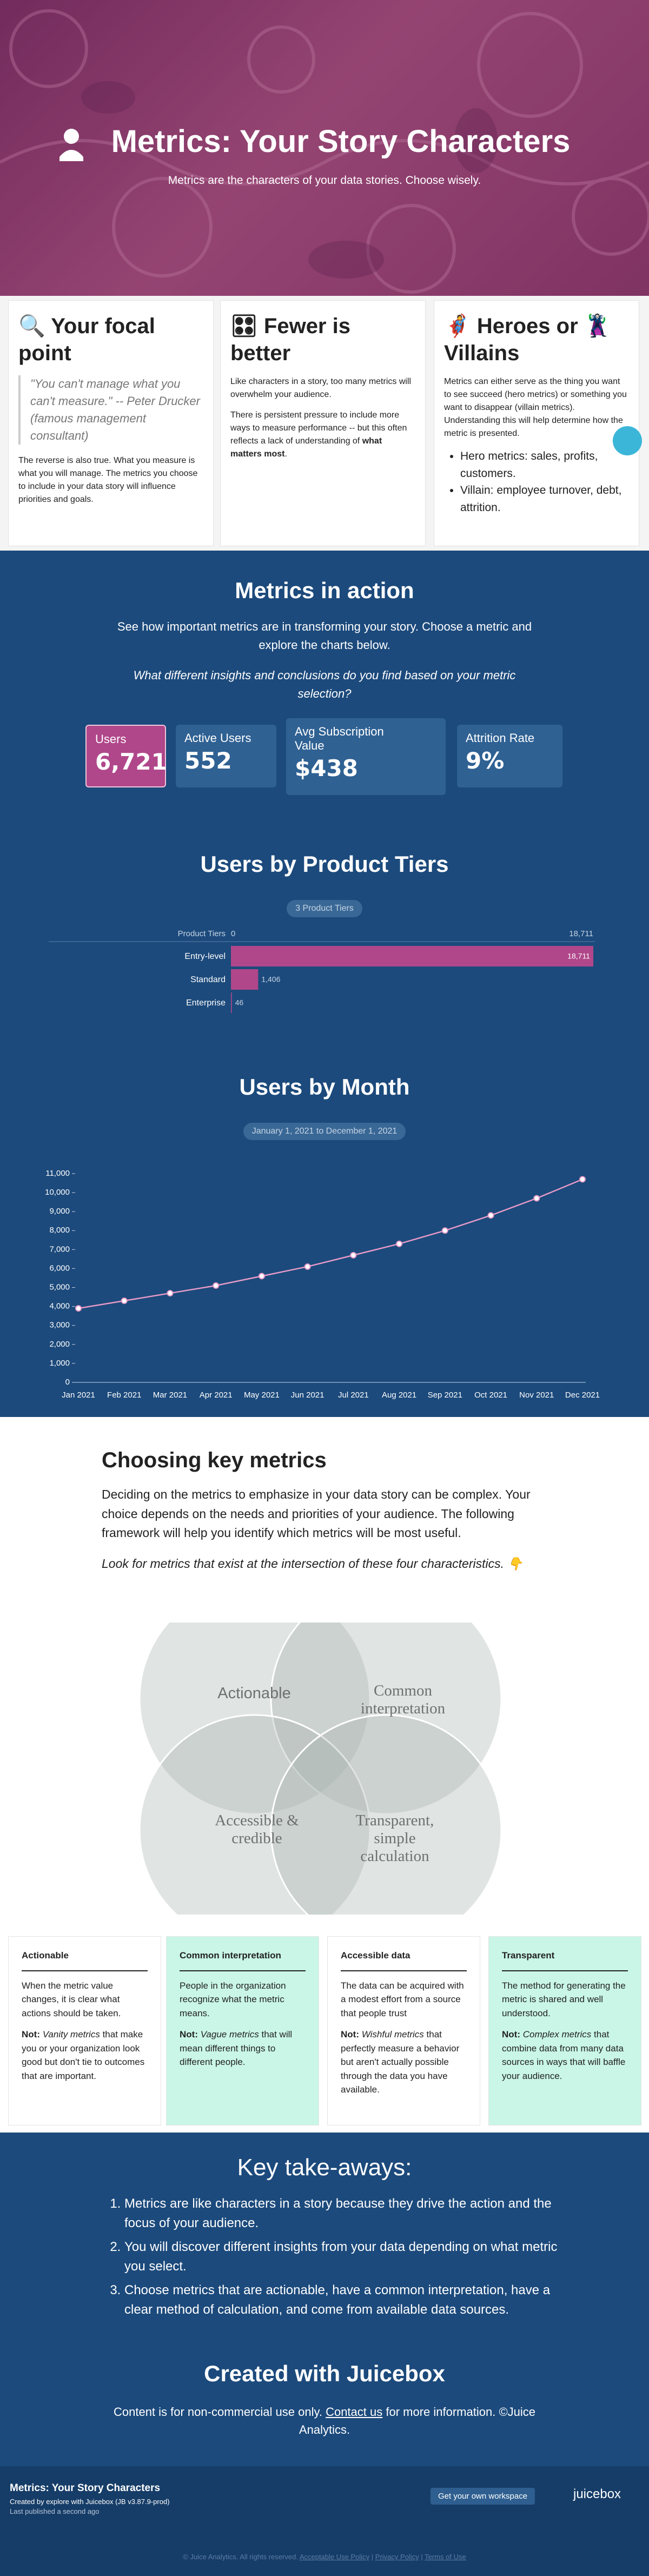 This screenshot has height=2576, width=649. What do you see at coordinates (486, 761) in the screenshot?
I see `kpi-value: 9%` at bounding box center [486, 761].